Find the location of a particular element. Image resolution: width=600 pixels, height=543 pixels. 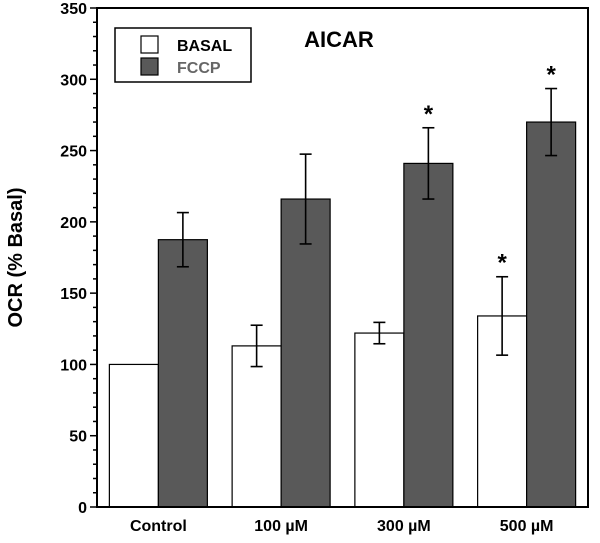

x-category-label: Control is located at coordinates (158, 526).